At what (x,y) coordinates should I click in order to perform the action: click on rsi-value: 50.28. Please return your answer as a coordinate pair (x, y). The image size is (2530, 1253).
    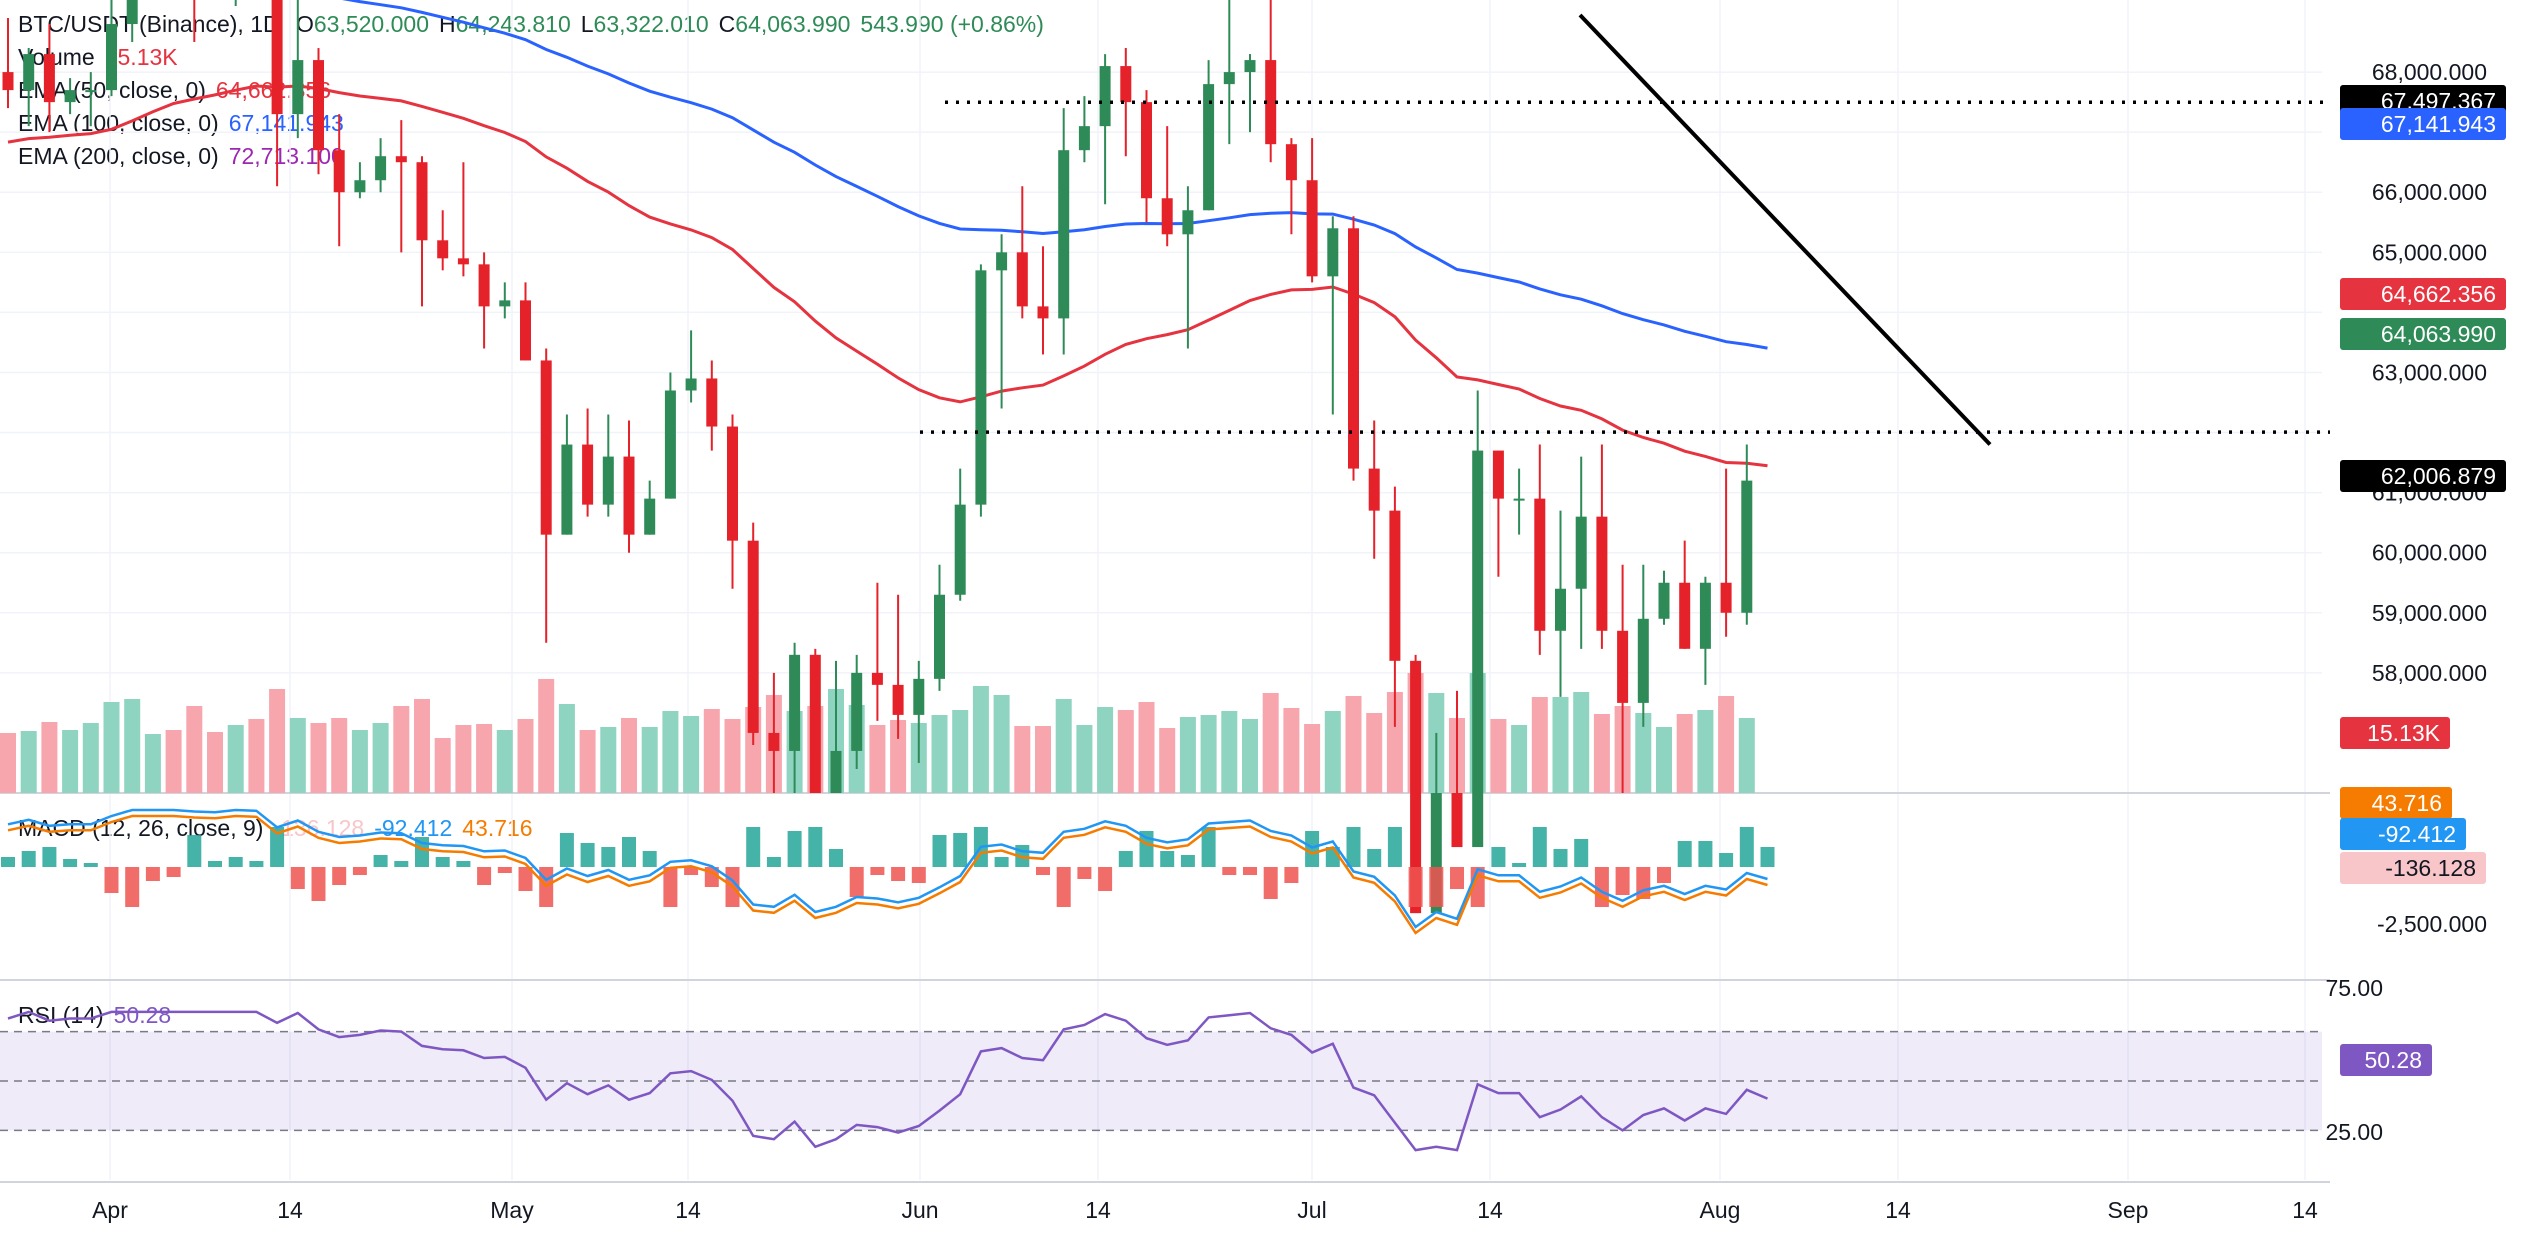
    Looking at the image, I should click on (142, 1015).